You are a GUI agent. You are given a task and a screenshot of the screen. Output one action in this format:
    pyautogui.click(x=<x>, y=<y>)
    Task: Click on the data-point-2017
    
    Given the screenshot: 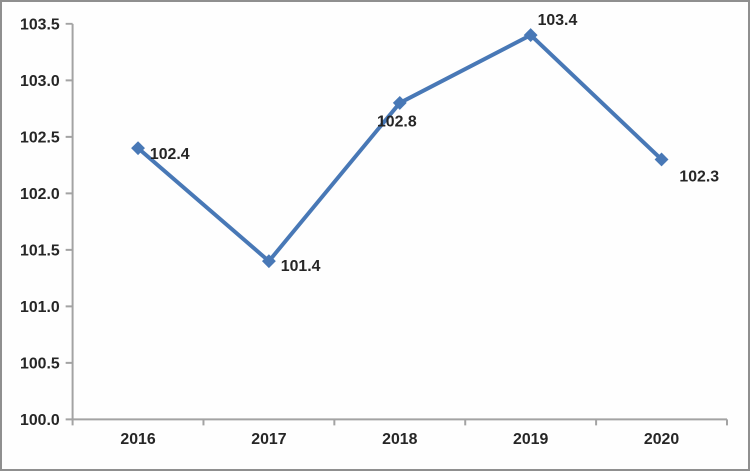 What is the action you would take?
    pyautogui.click(x=268, y=261)
    